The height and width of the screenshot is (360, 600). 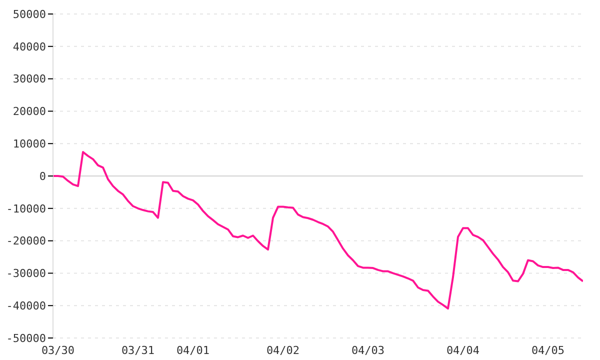 I want to click on y-tick-label: 20000, so click(x=29, y=111).